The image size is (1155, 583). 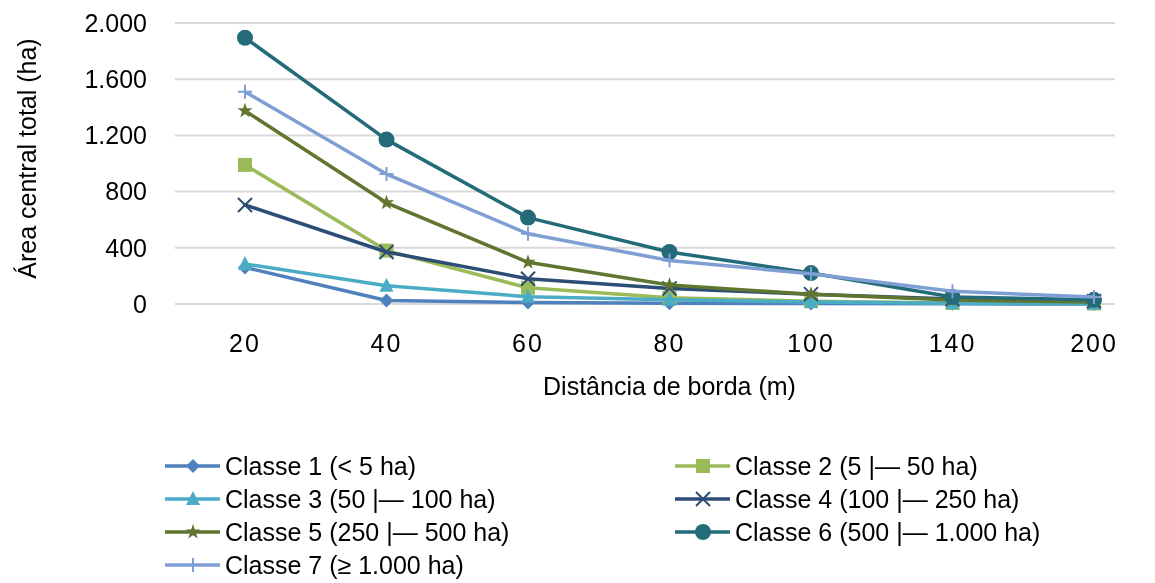 What do you see at coordinates (245, 343) in the screenshot?
I see `x-tick-label: 20` at bounding box center [245, 343].